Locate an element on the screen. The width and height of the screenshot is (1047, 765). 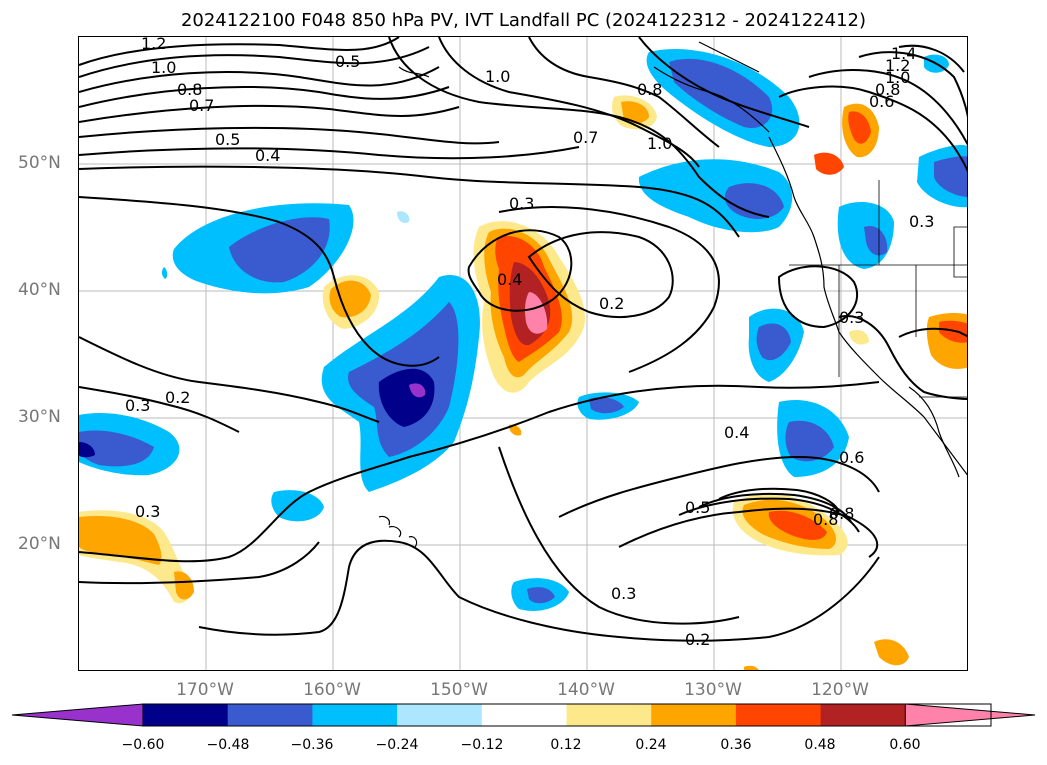
colorbar-tick: 0.60 is located at coordinates (905, 745).